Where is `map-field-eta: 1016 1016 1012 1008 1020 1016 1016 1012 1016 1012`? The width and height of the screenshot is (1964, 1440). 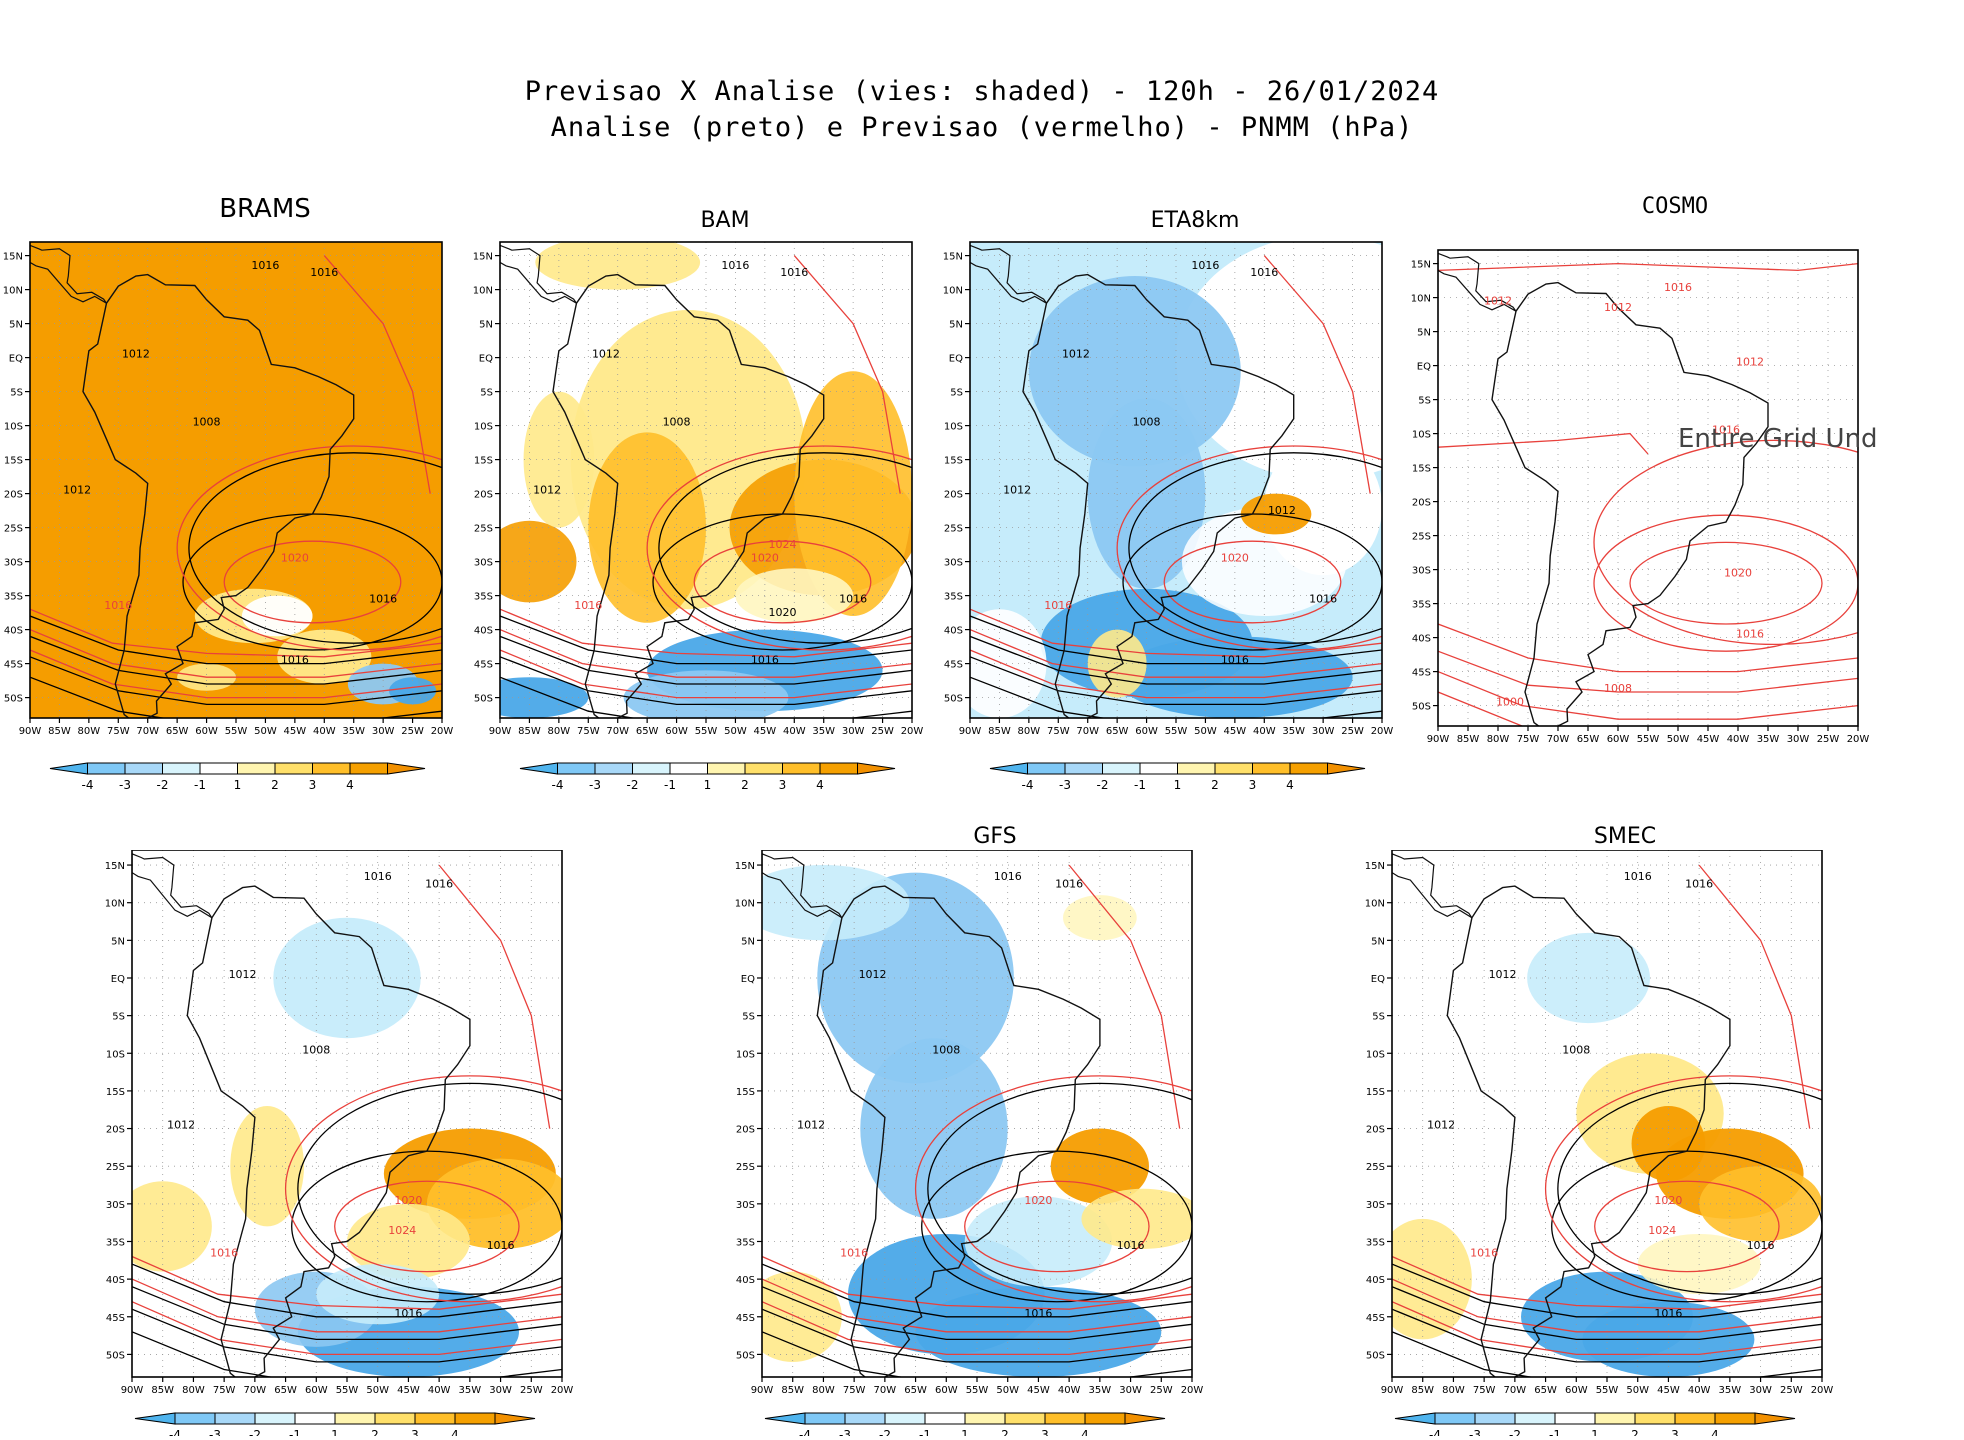 map-field-eta: 1016 1016 1012 1008 1020 1016 1016 1012 1016 1012 is located at coordinates (1176, 480).